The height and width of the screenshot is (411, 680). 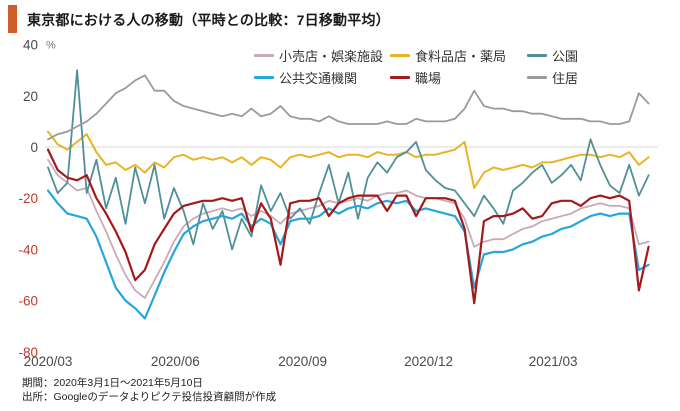 What do you see at coordinates (400, 77) in the screenshot?
I see `workplaces-line-swatch-icon` at bounding box center [400, 77].